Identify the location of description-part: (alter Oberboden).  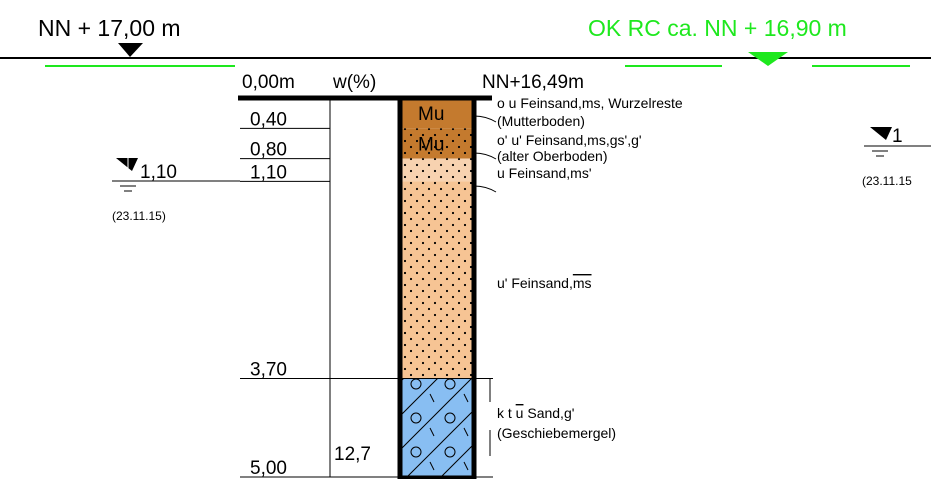
(552, 156).